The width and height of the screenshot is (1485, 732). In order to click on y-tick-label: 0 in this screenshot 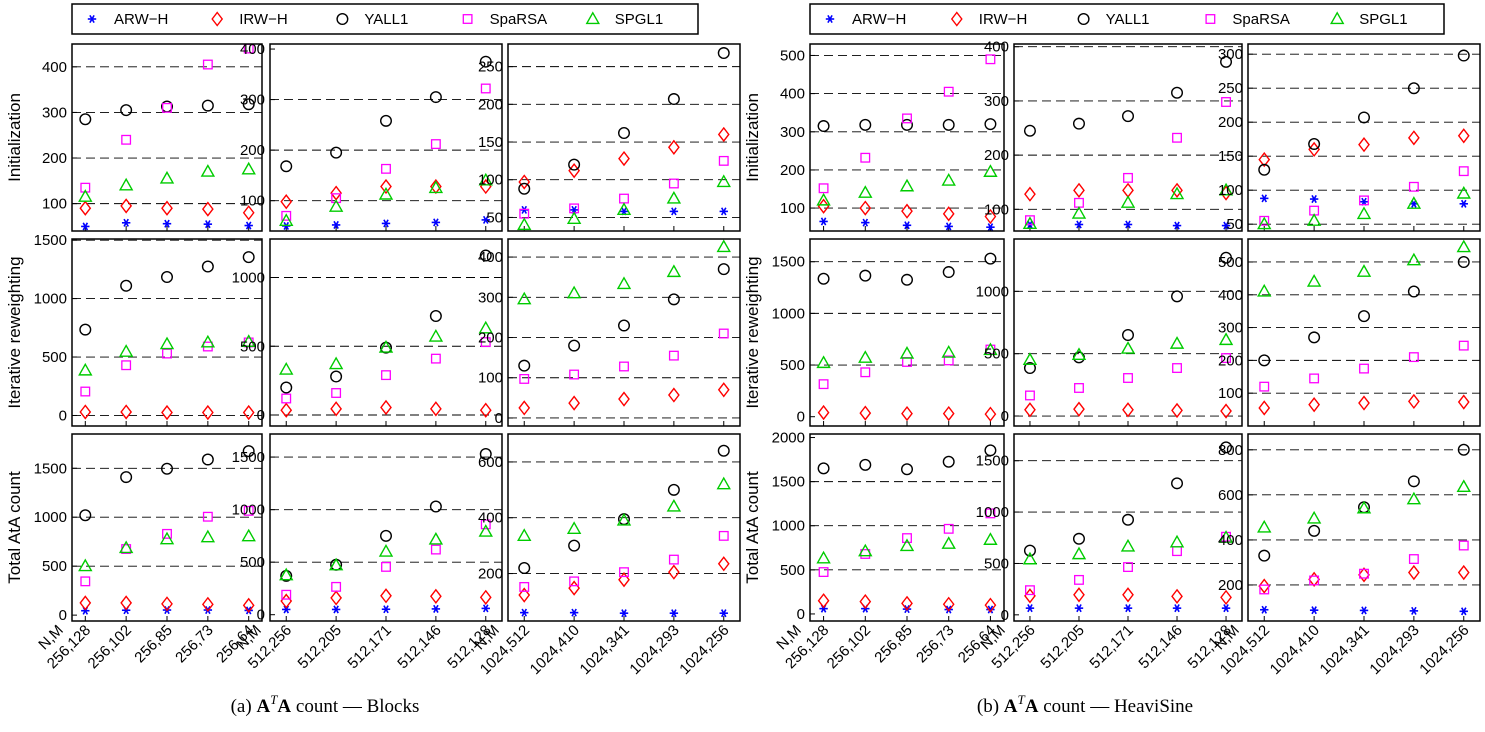, I will do `click(1005, 416)`.